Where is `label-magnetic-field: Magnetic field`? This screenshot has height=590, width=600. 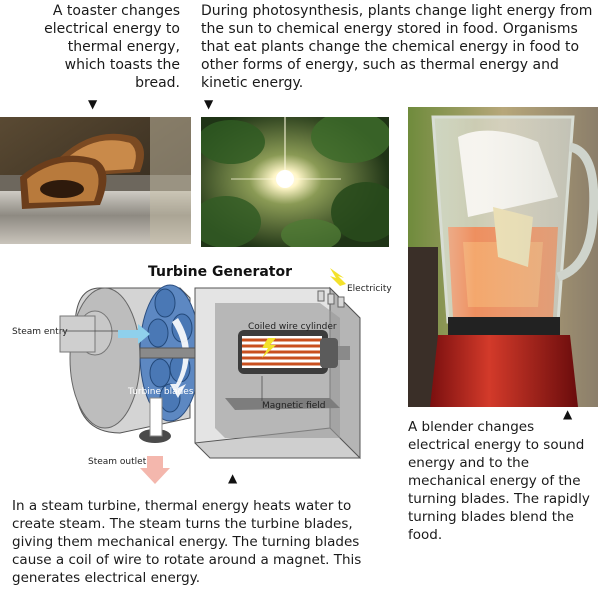
label-magnetic-field: Magnetic field is located at coordinates (294, 406).